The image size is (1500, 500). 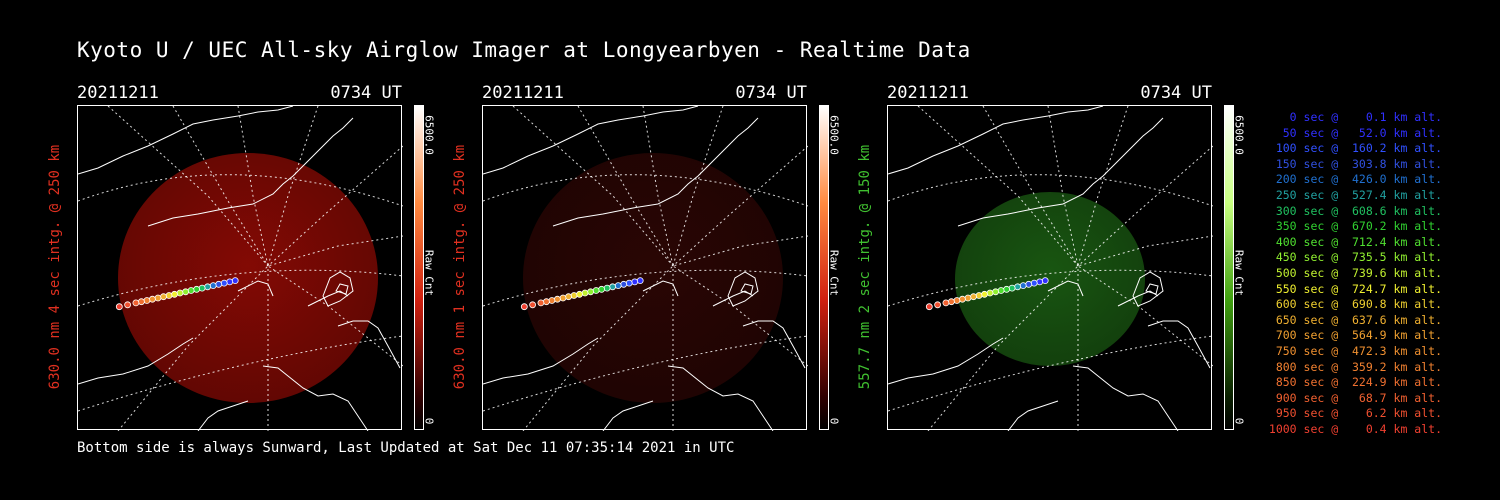 I want to click on trajectory-legend-item: 150 sec @ 303.8 km alt., so click(x=1355, y=163).